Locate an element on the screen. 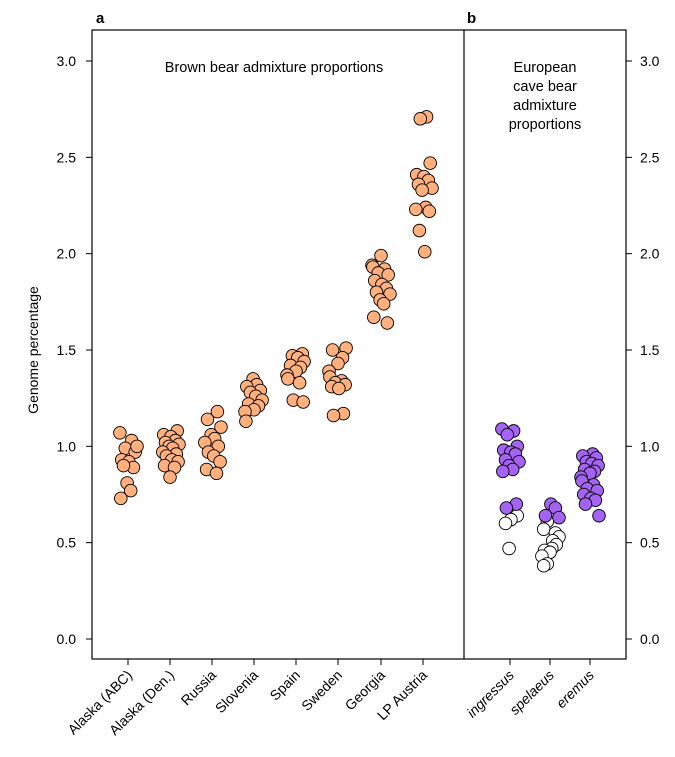  point-alaska-den- is located at coordinates (170, 477).